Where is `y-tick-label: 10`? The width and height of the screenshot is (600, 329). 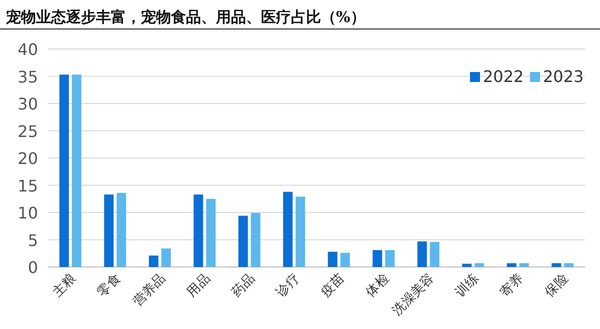 y-tick-label: 10 is located at coordinates (28, 213).